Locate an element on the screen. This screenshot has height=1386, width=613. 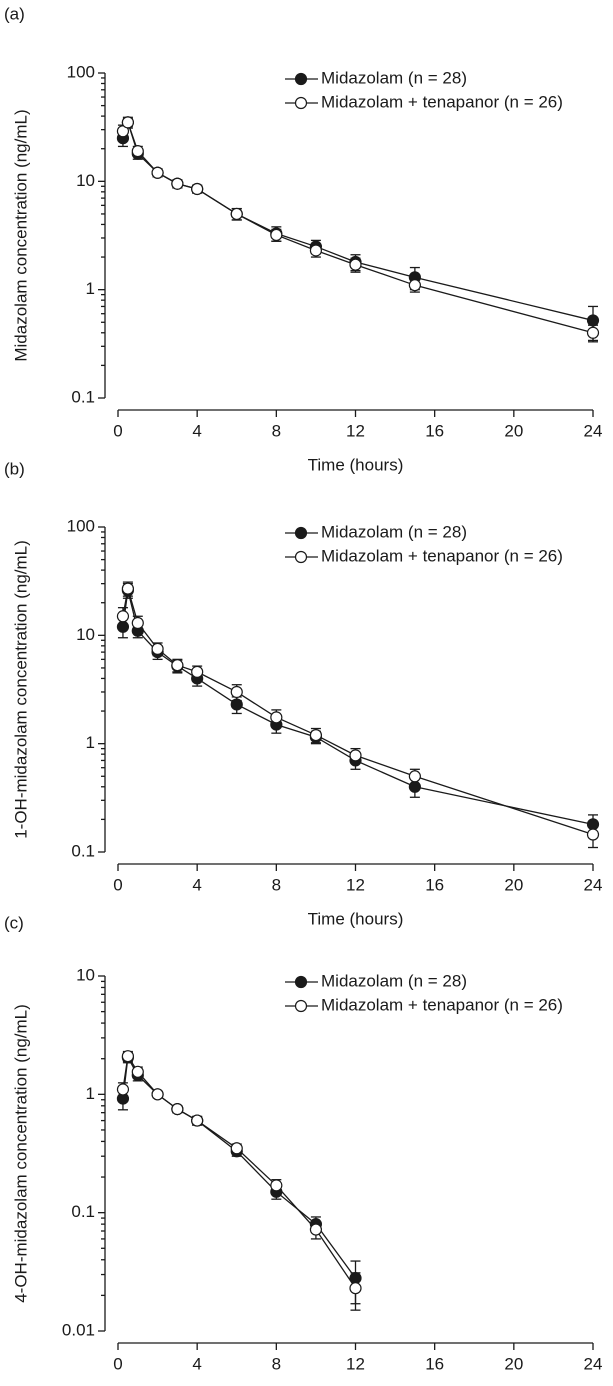
y-axis-title: 4-OH-midazolam concentration (ng/mL) is located at coordinates (20, 1153).